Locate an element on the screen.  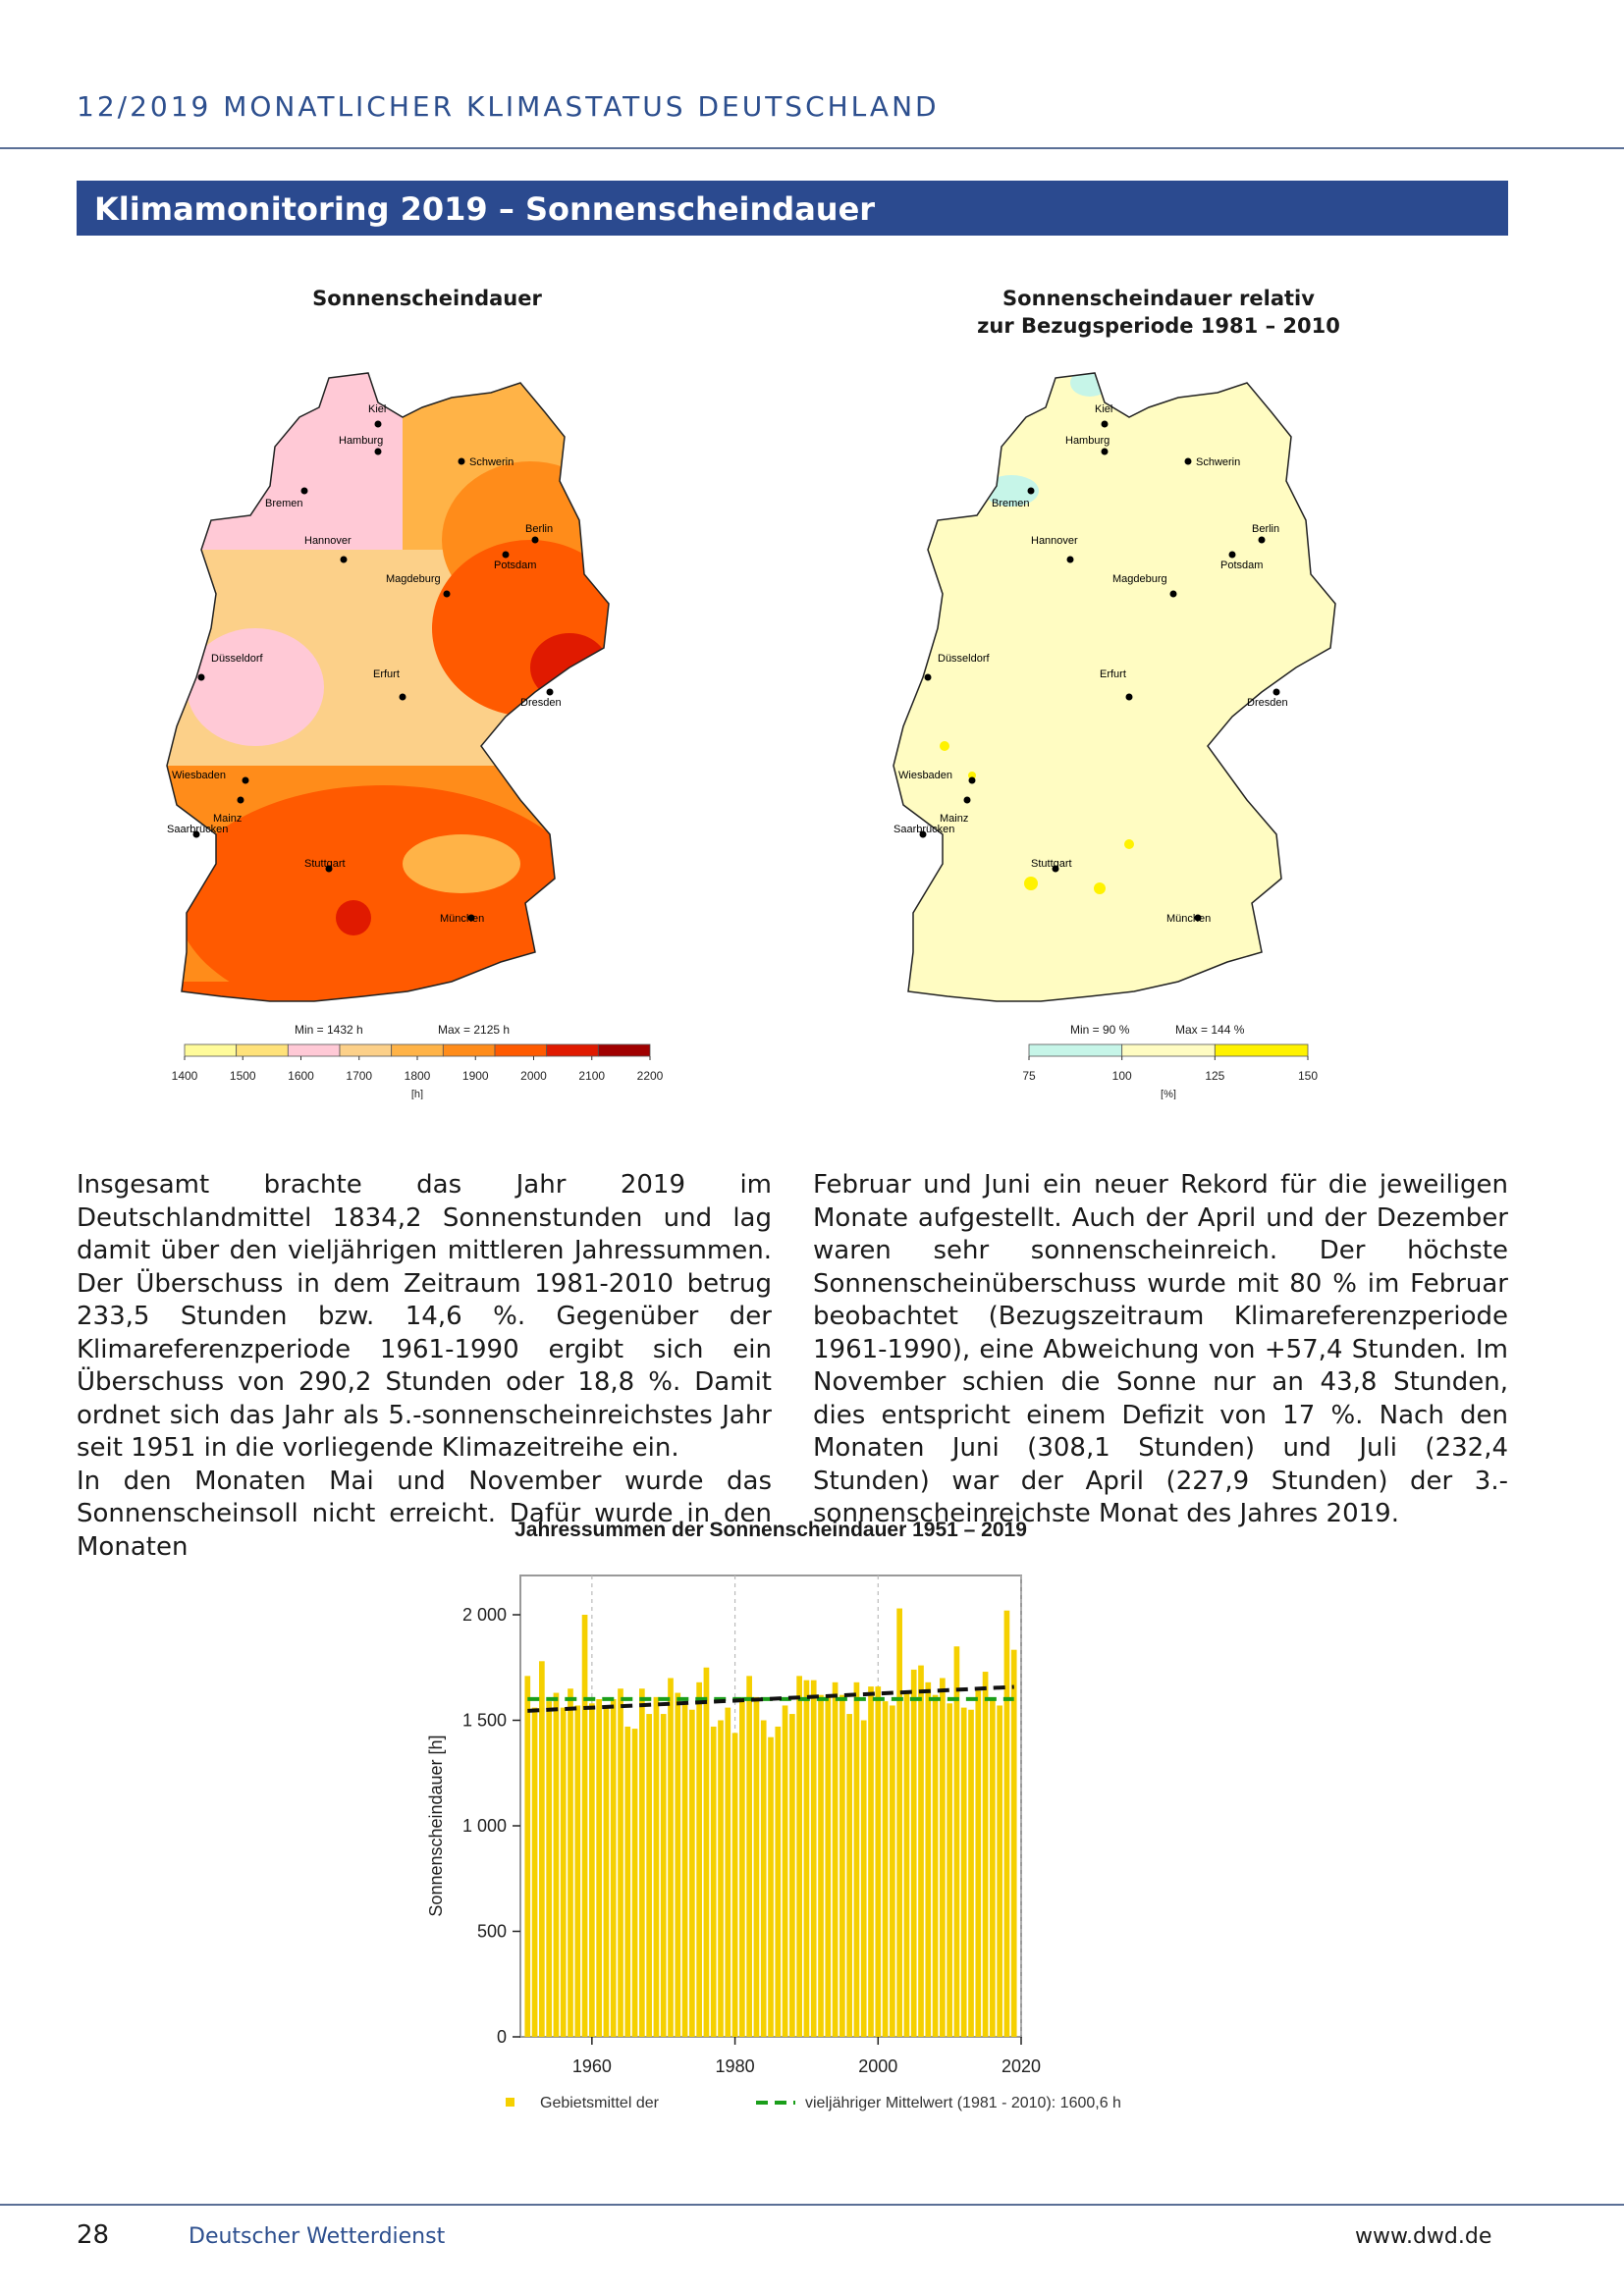
bar-1966 is located at coordinates (634, 1883).